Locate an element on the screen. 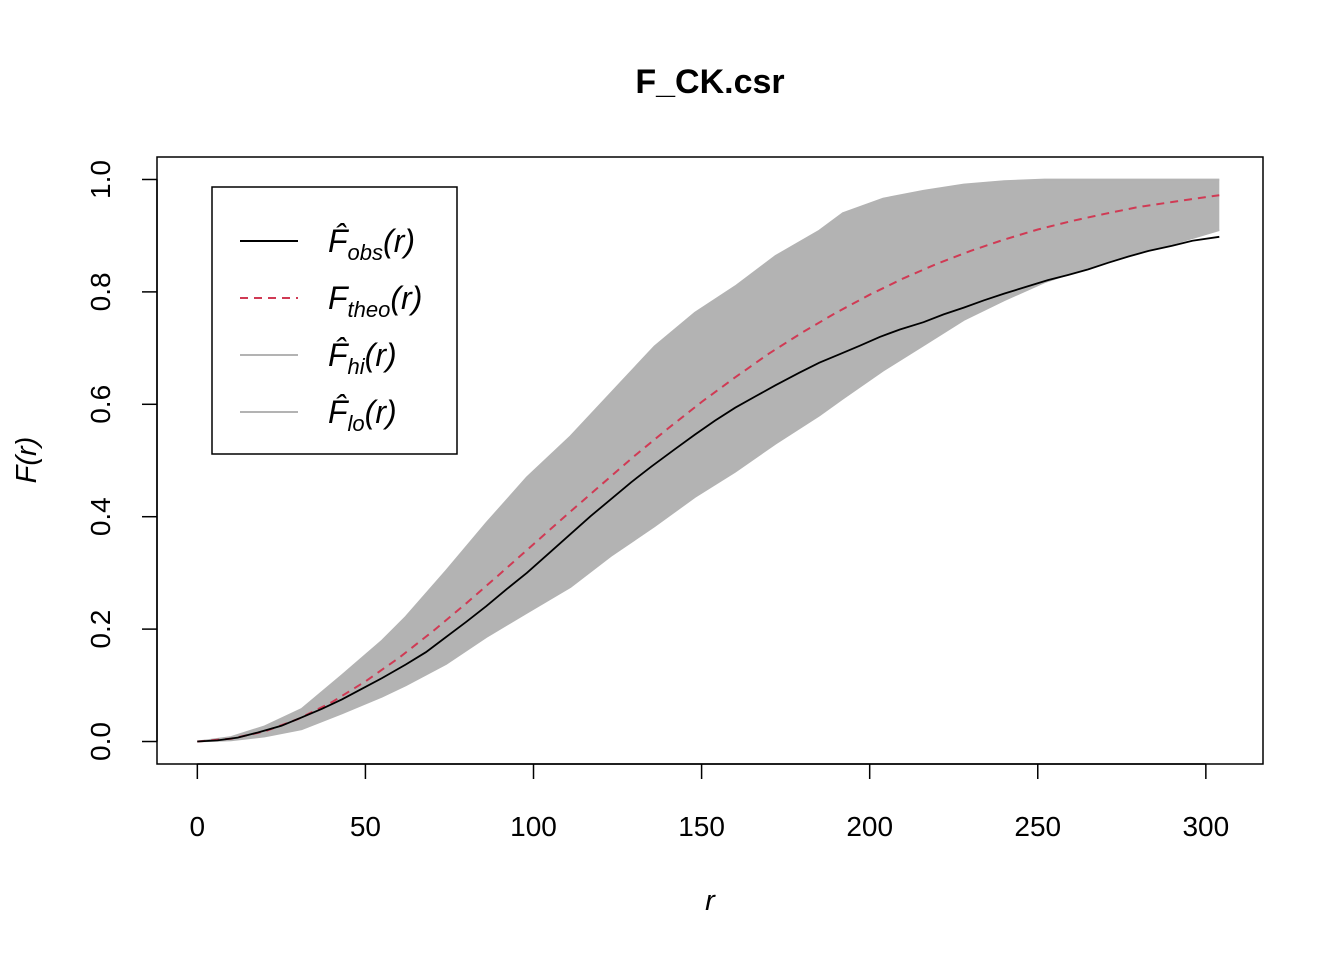 This screenshot has height=960, width=1344. y-axis: 0.0 0.2 0.4 0.6 0.8 1.0 is located at coordinates (121, 460).